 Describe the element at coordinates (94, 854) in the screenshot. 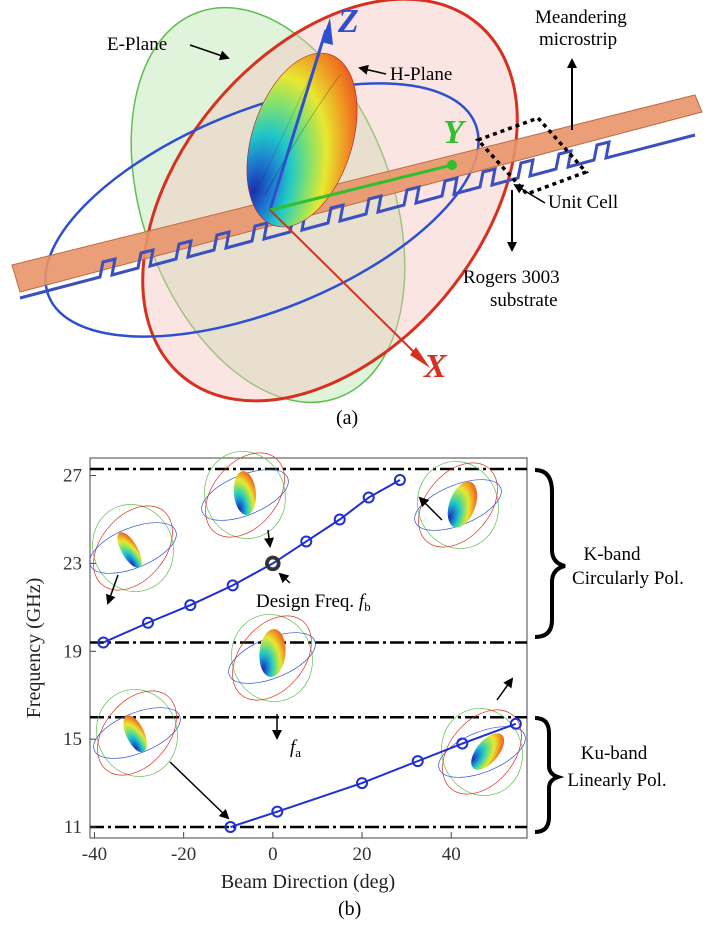

I see `x-tick-label-0: -40` at that location.